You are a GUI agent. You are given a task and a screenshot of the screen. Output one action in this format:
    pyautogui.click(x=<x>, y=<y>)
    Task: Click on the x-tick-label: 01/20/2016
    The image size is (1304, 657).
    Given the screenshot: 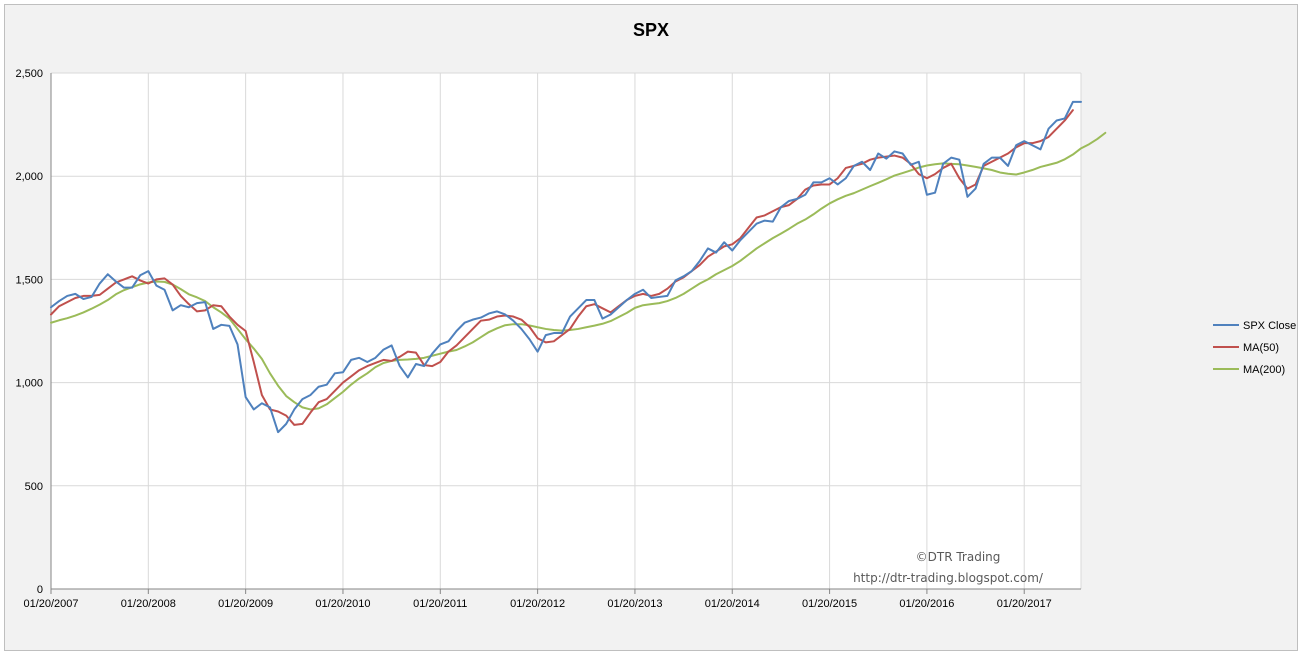 What is the action you would take?
    pyautogui.click(x=926, y=604)
    